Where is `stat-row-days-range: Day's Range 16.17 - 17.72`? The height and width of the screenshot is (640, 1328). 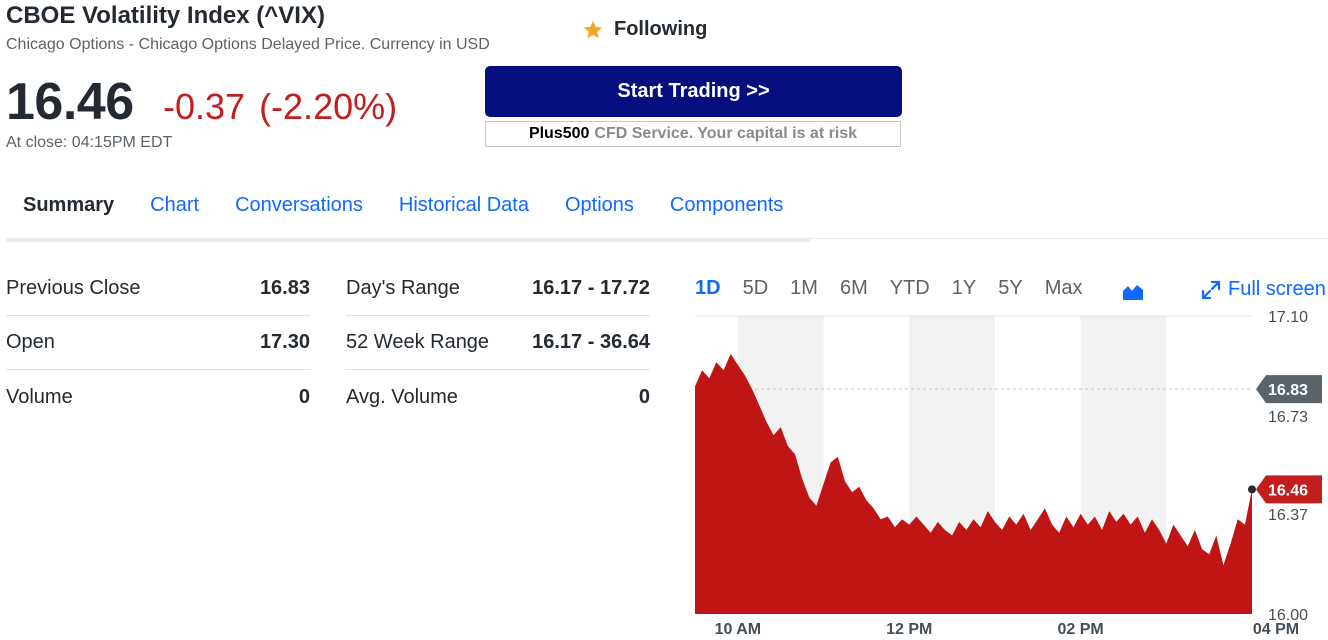
stat-row-days-range: Day's Range 16.17 - 17.72 is located at coordinates (498, 289).